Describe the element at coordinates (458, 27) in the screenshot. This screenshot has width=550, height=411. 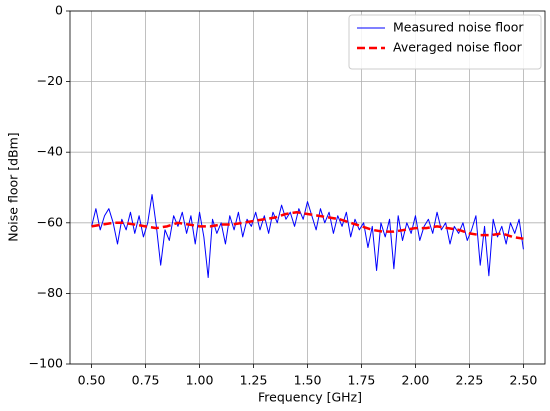
I see `legend-label: Measured noise floor` at that location.